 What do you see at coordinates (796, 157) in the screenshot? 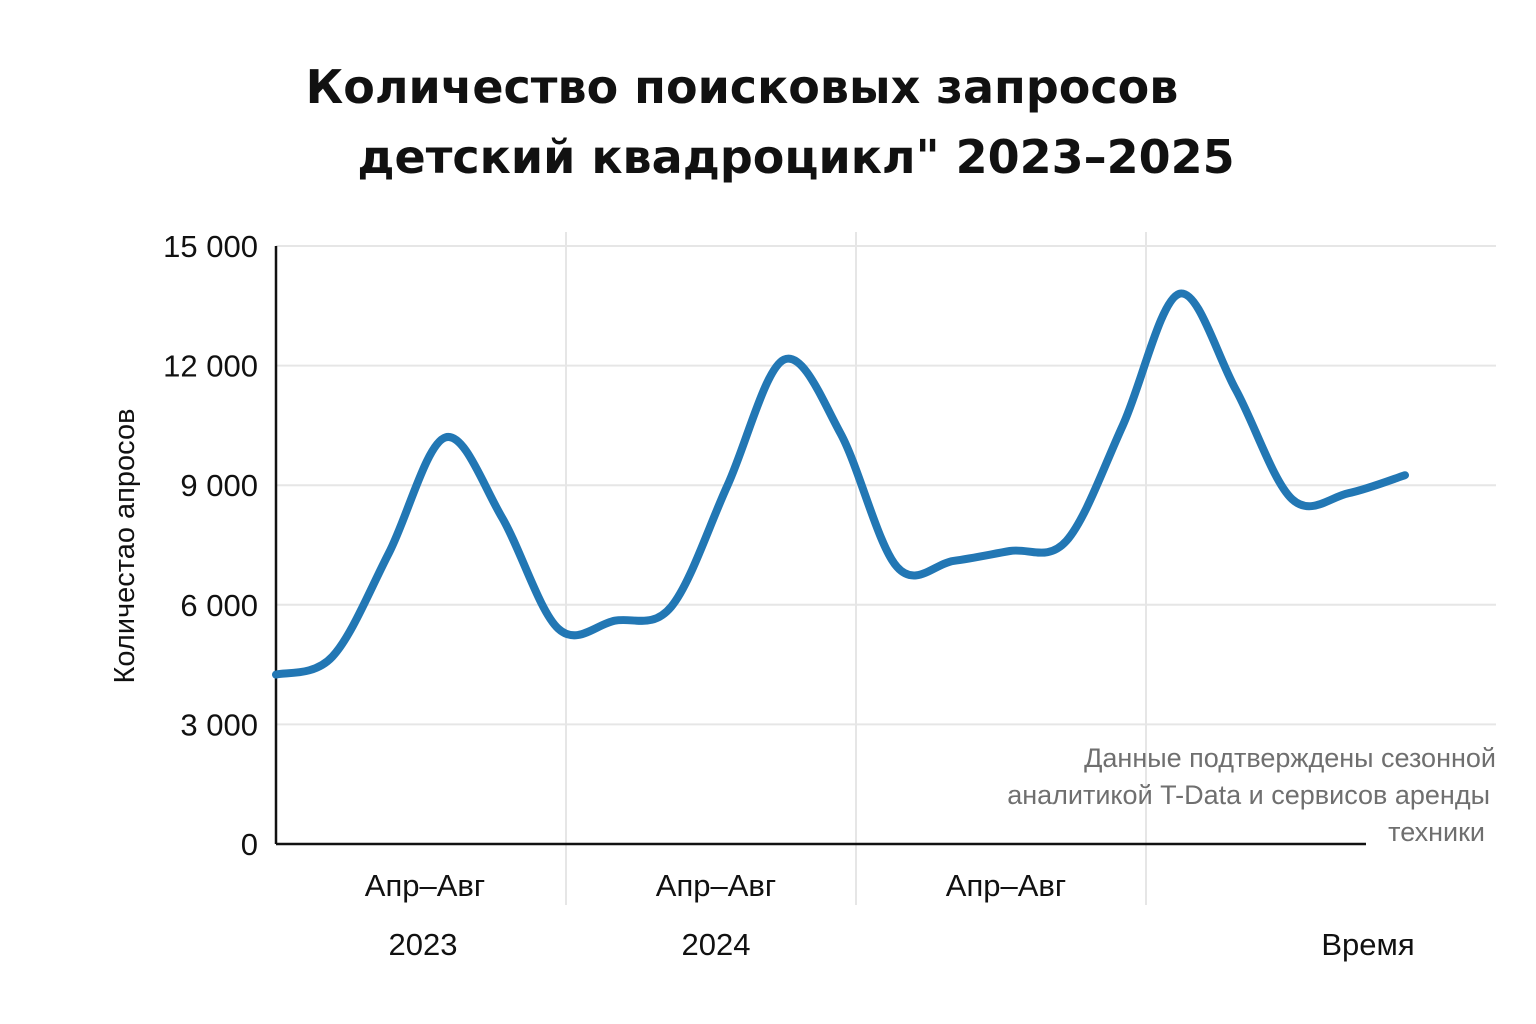
I see `chart-title-line-2: детский квадроцикл" 2023–2025` at bounding box center [796, 157].